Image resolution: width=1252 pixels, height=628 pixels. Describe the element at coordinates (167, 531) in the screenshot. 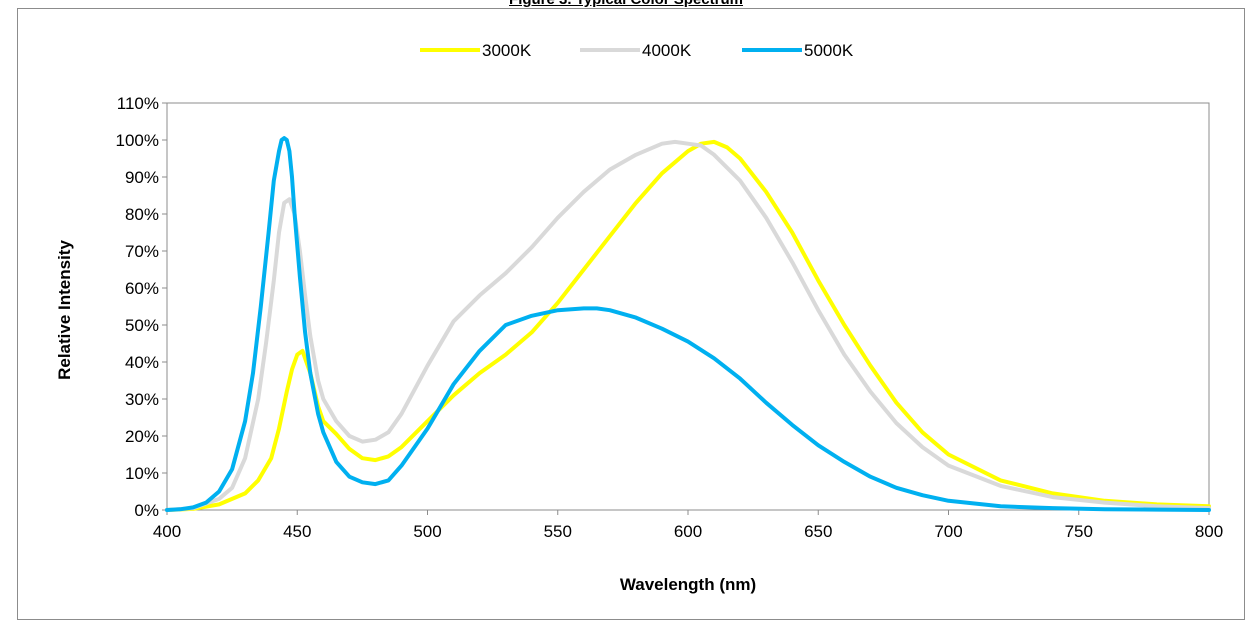

I see `x-tick-label: 400` at that location.